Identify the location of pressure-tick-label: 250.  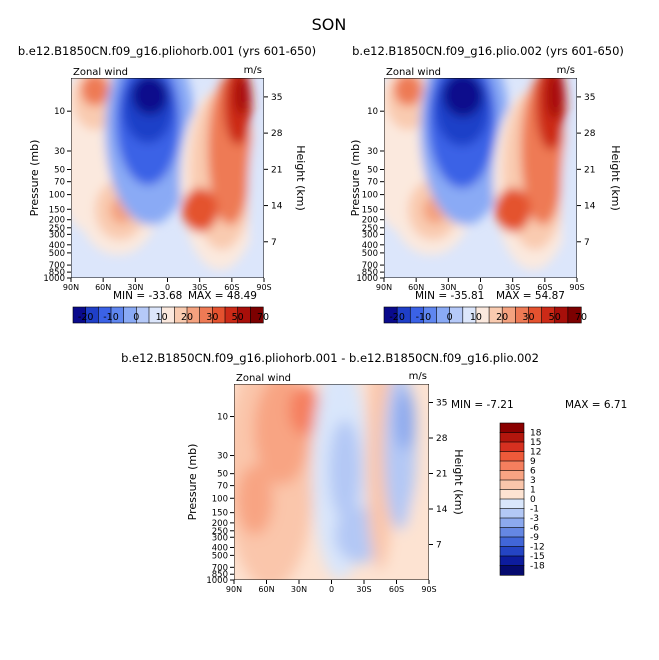
(57, 229).